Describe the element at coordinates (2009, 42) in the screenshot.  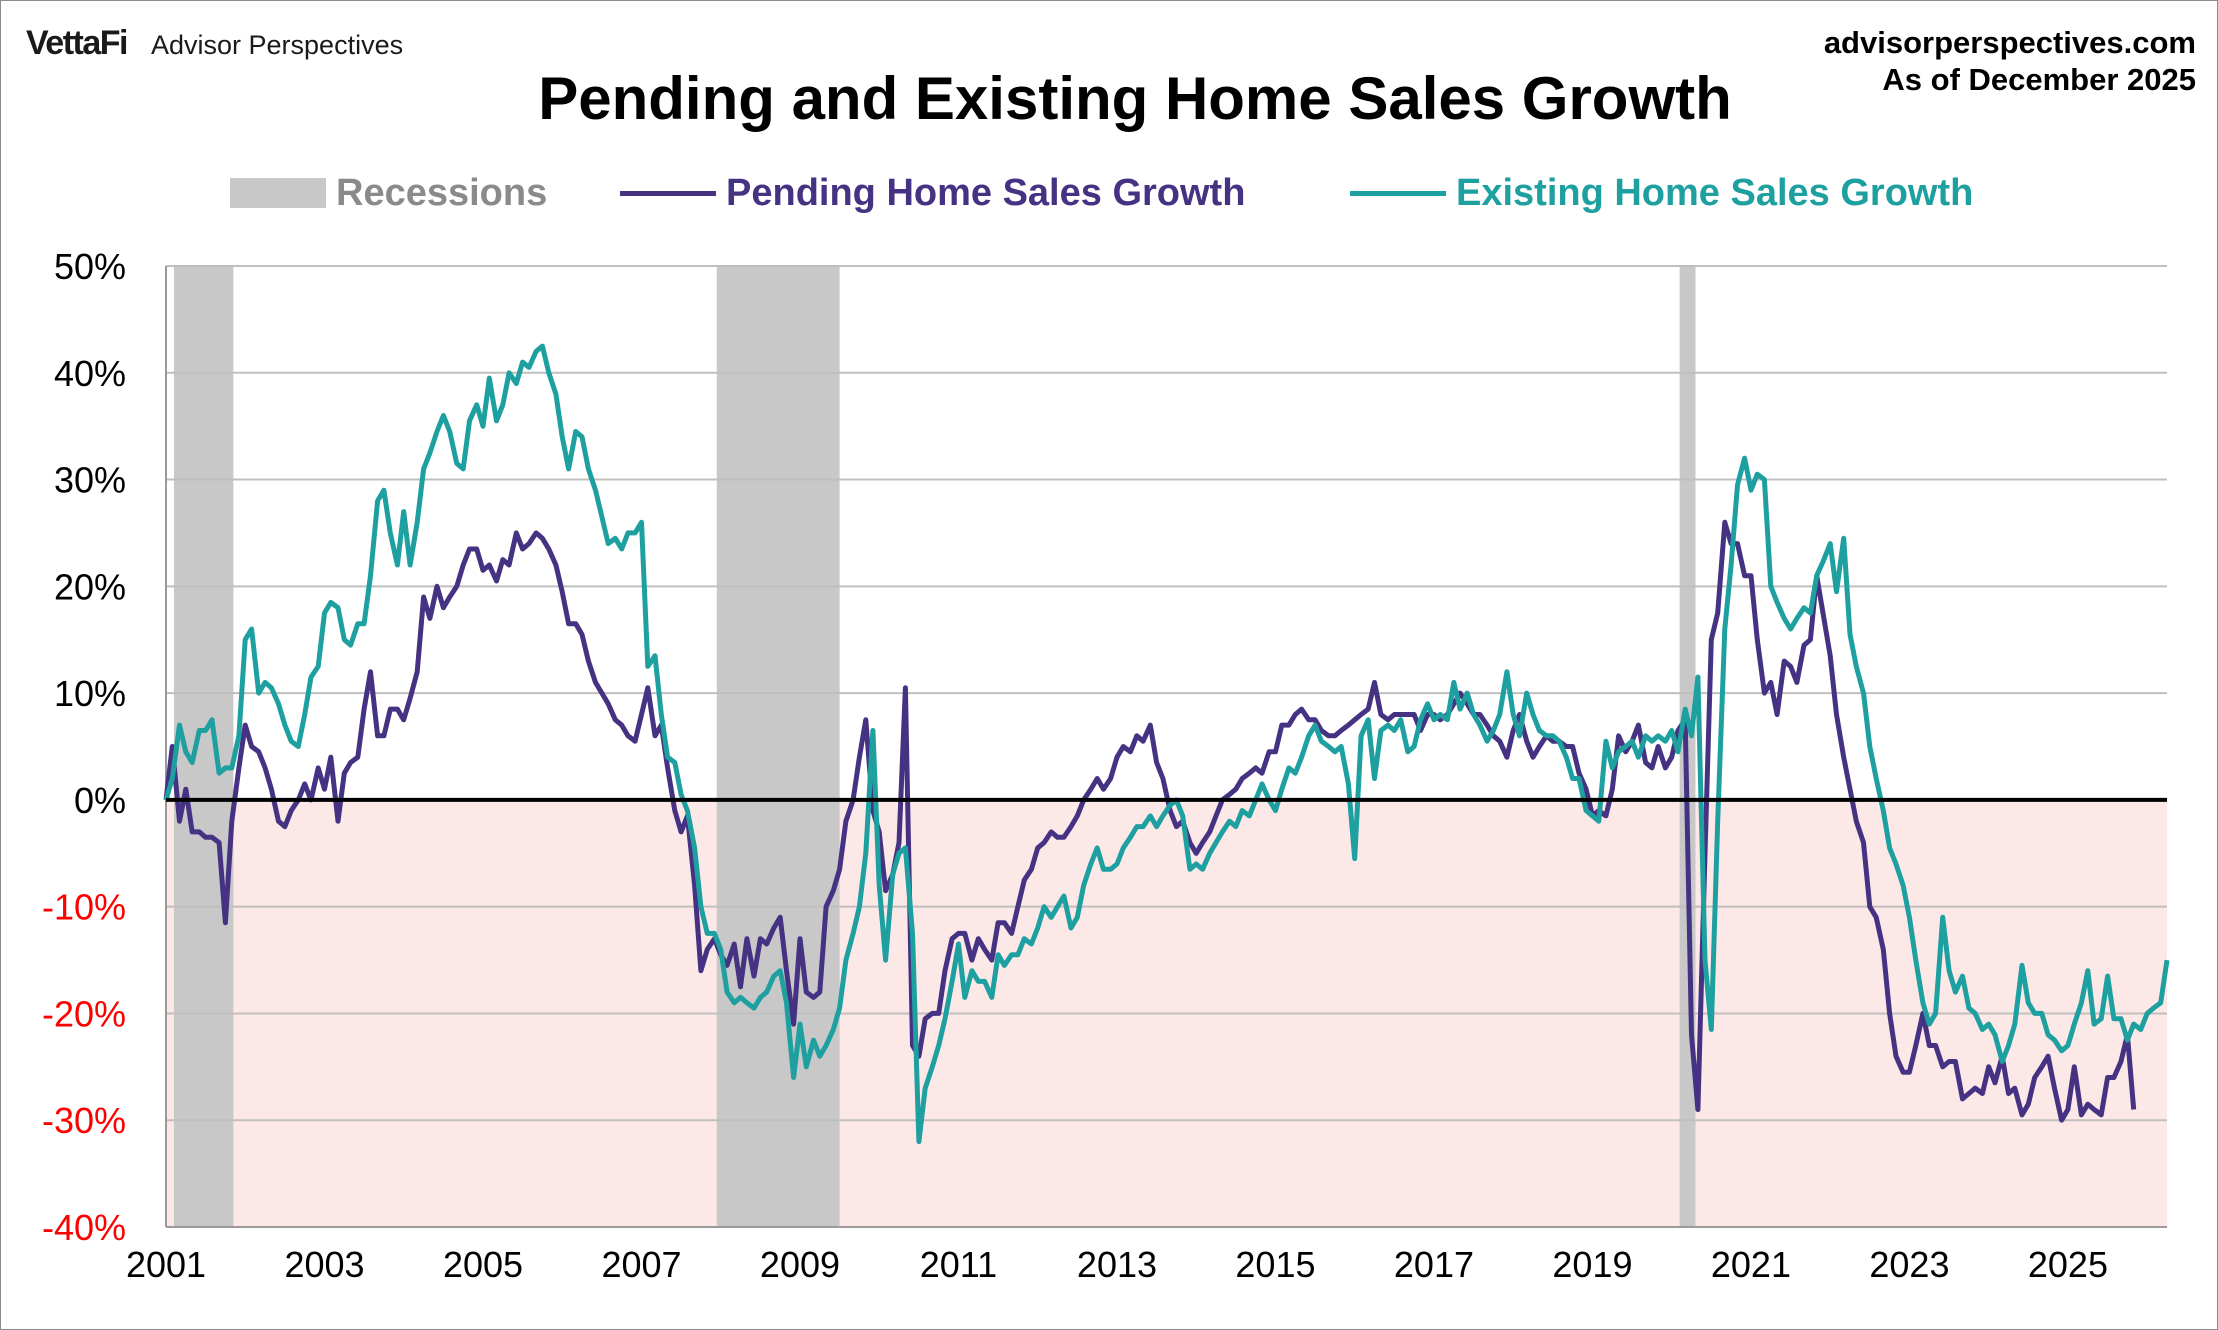
I see `source-url: advisorperspectives.com` at that location.